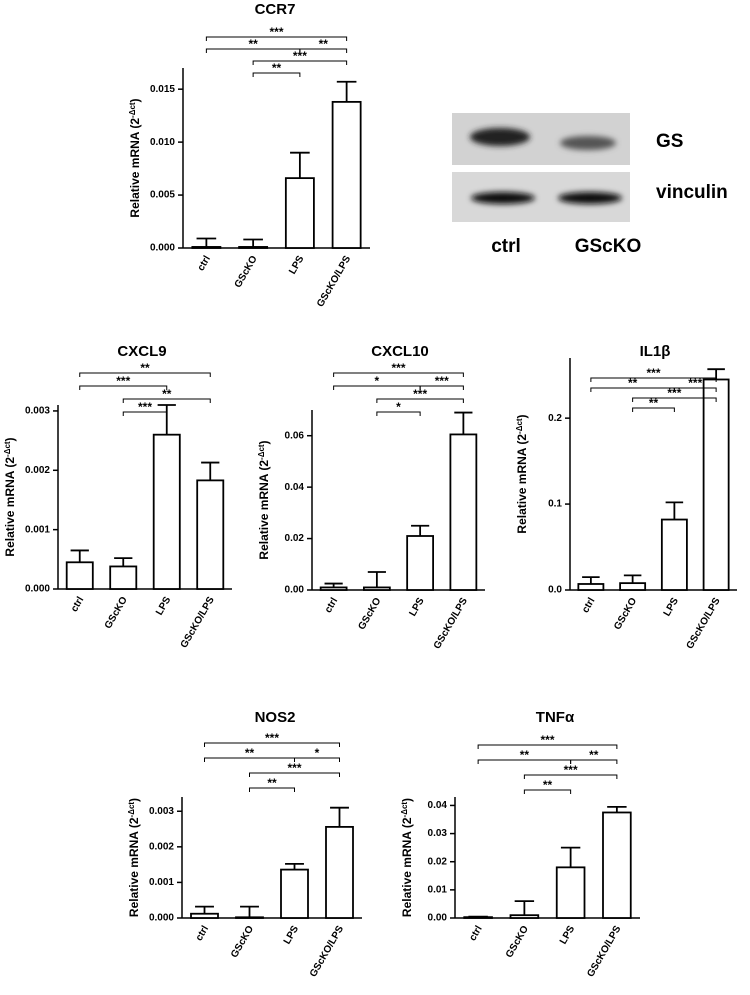 This screenshot has height=995, width=750. What do you see at coordinates (438, 918) in the screenshot?
I see `y-tick-label: 0.00` at bounding box center [438, 918].